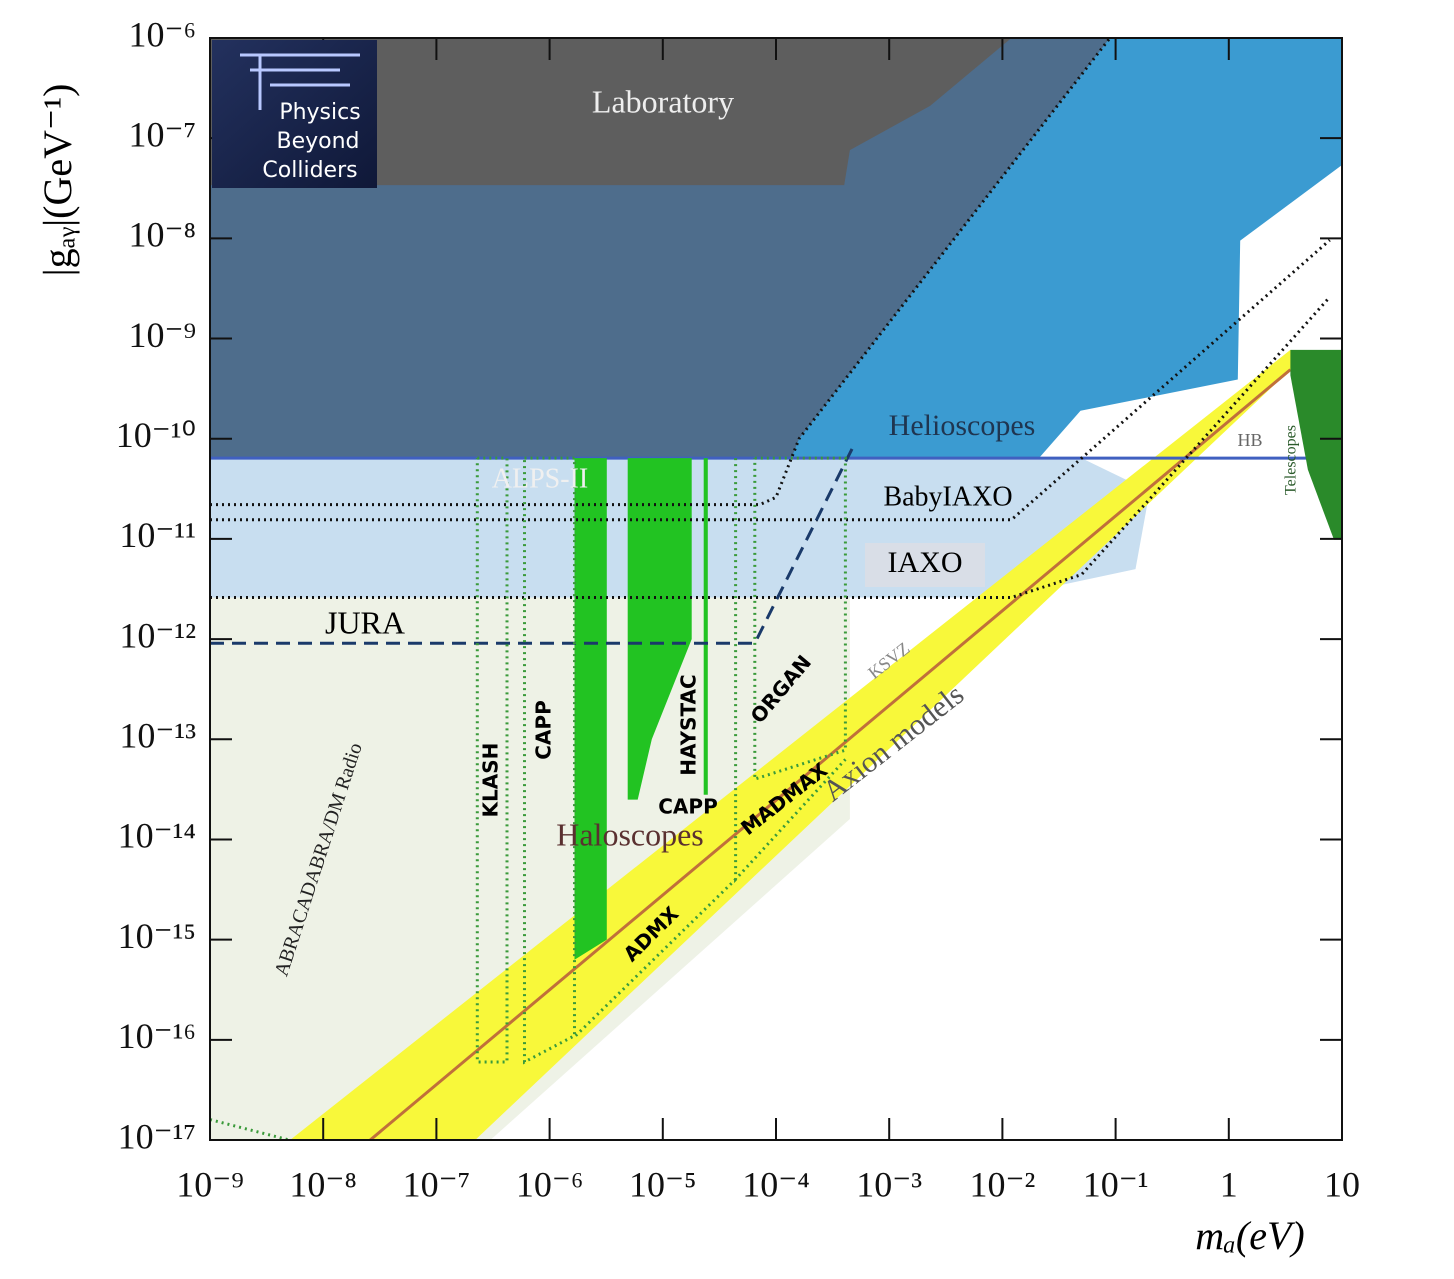 Image resolution: width=1454 pixels, height=1279 pixels. Describe the element at coordinates (317, 141) in the screenshot. I see `logo-text: Beyond` at that location.